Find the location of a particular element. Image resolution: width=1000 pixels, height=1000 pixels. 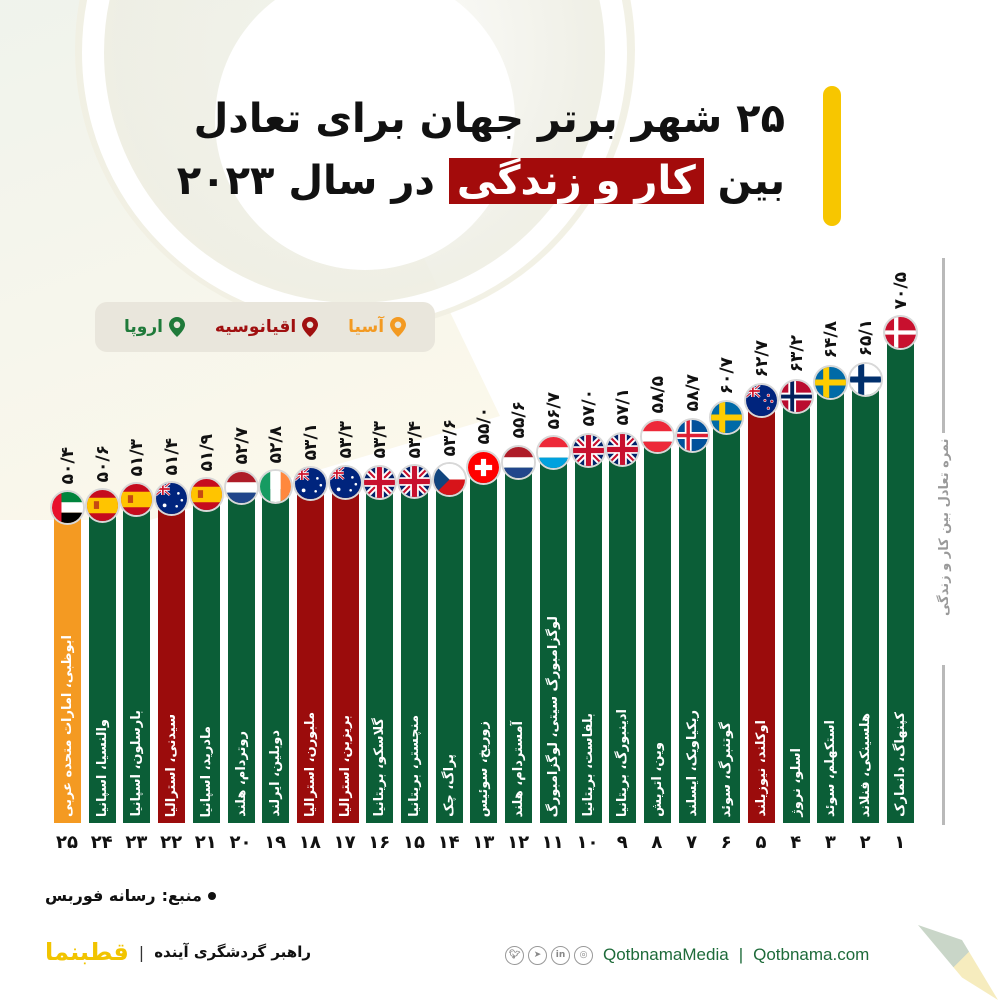

legend-item-oceania: اقیانوسیه is located at coordinates (266, 327).